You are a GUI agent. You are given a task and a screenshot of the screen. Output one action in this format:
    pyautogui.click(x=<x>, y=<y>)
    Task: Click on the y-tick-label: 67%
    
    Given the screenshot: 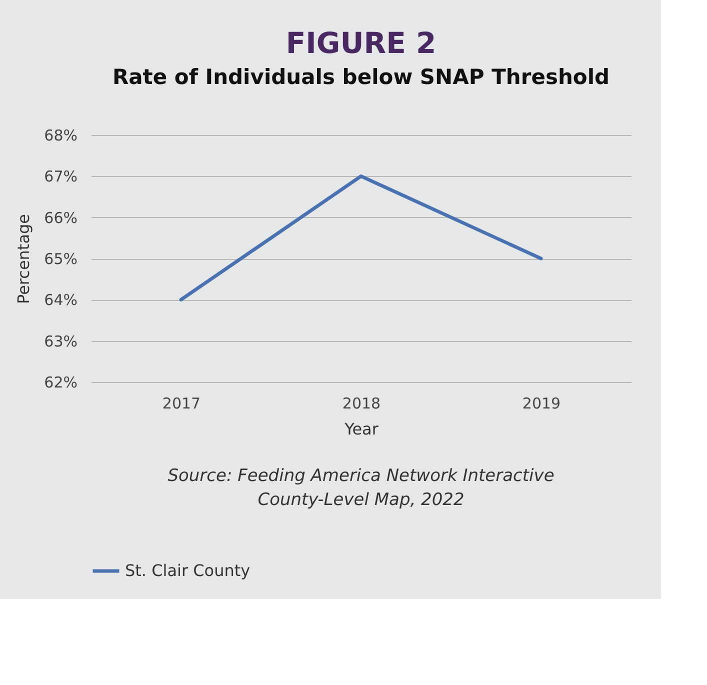 What is the action you would take?
    pyautogui.click(x=61, y=177)
    